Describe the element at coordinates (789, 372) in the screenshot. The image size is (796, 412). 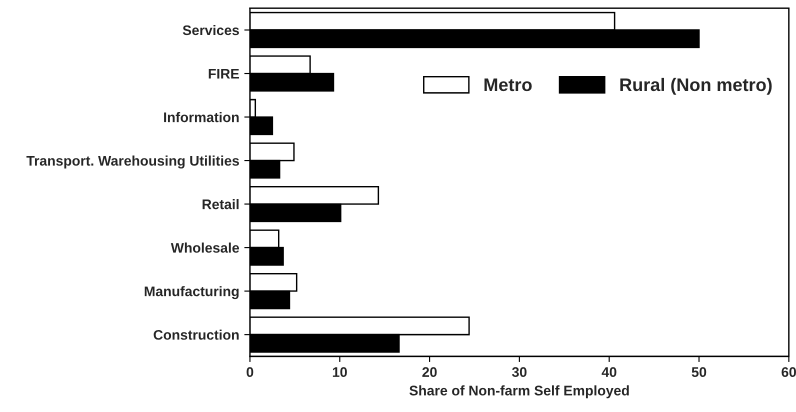
I see `x-tick-label: 60` at that location.